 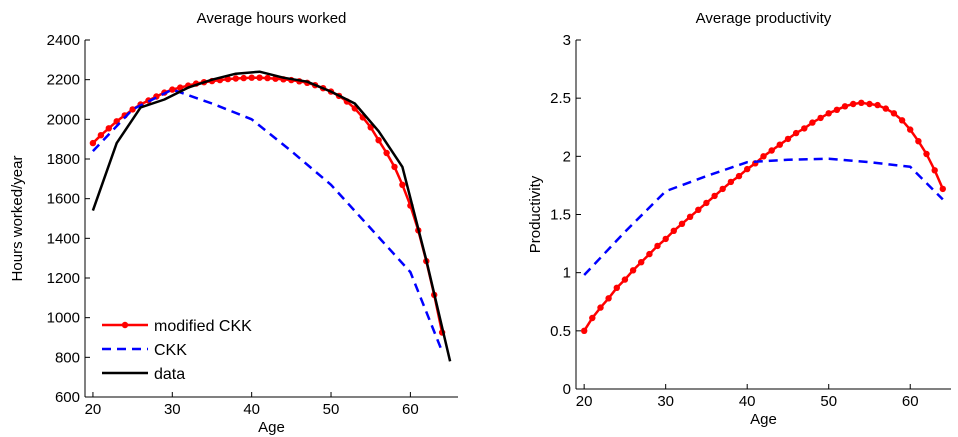 I want to click on p0-legend-label-modified-ckk: modified CKK, so click(x=203, y=326).